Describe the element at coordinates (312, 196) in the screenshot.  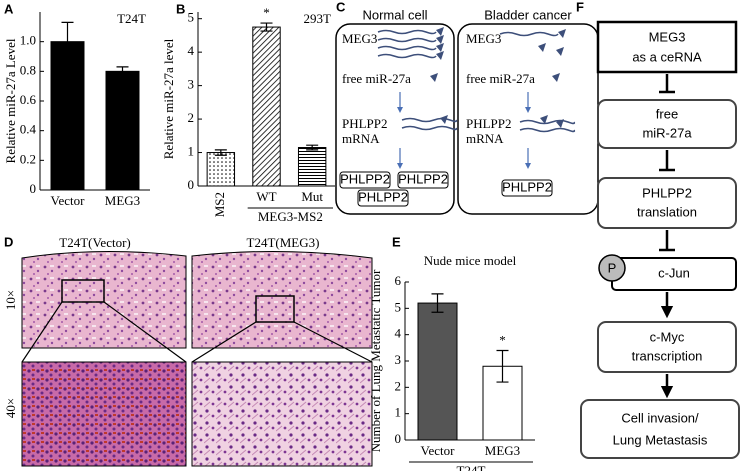
I see `x-tick-label: Mut` at that location.